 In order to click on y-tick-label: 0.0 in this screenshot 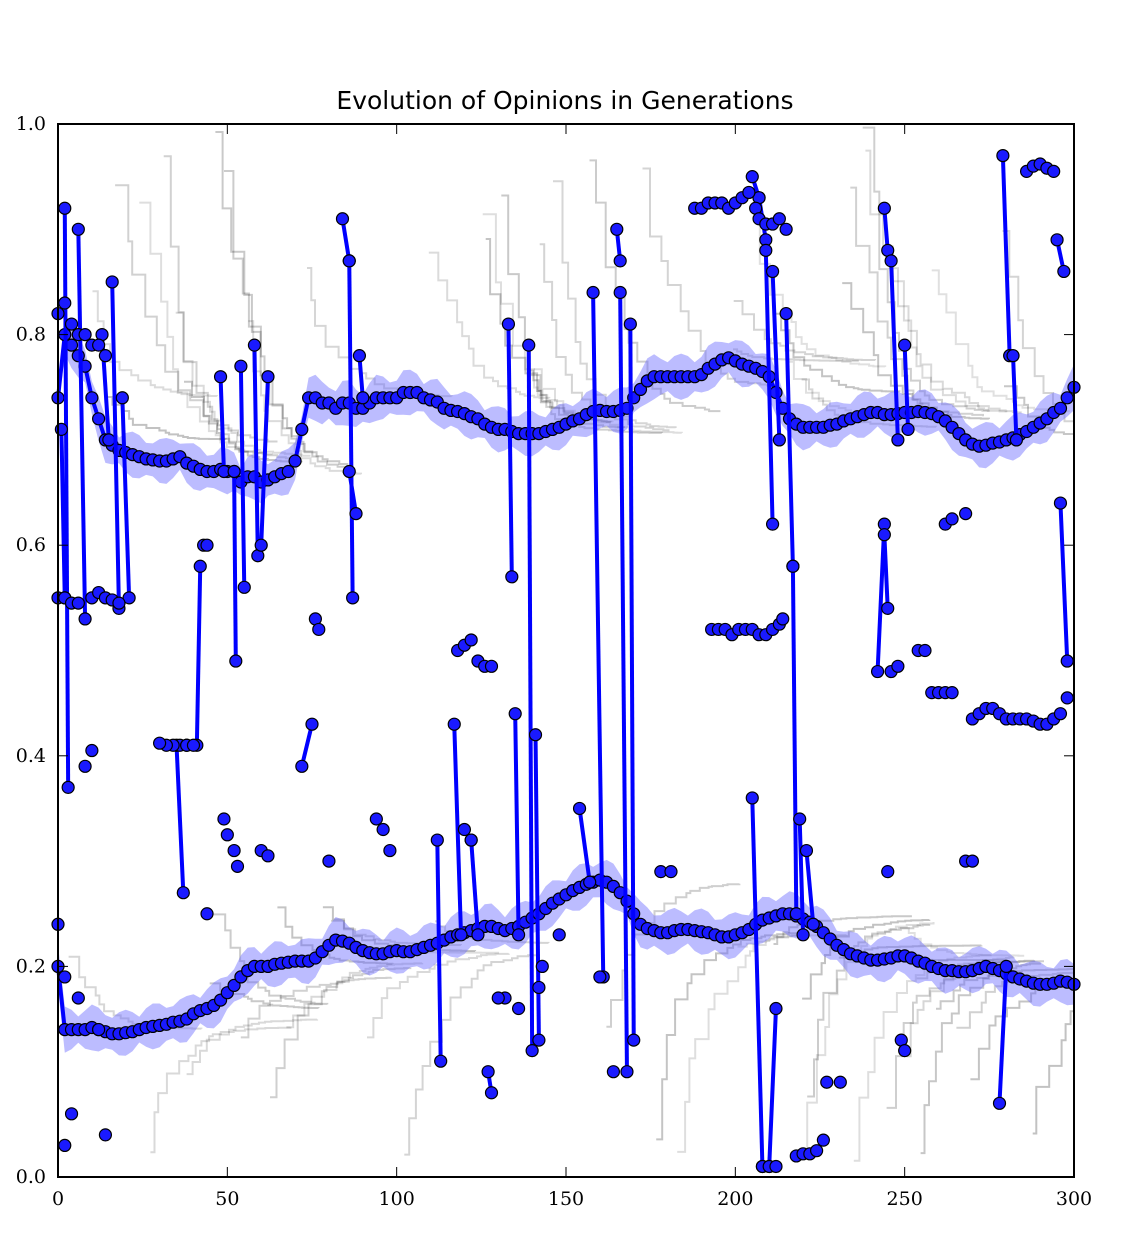, I will do `click(31, 1177)`.